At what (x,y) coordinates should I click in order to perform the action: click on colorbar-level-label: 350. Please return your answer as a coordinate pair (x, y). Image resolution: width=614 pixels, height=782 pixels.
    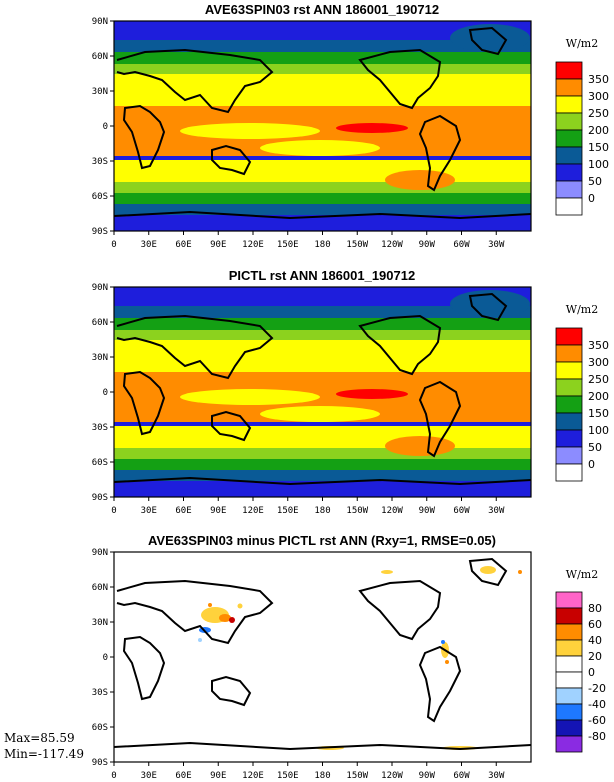
    Looking at the image, I should click on (598, 79).